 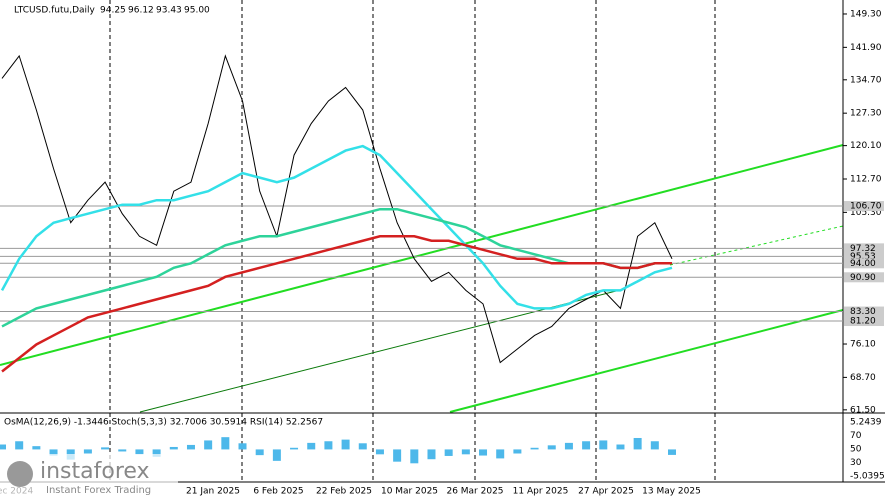 What do you see at coordinates (409, 492) in the screenshot?
I see `x-tick-label: 10 Mar 2025` at bounding box center [409, 492].